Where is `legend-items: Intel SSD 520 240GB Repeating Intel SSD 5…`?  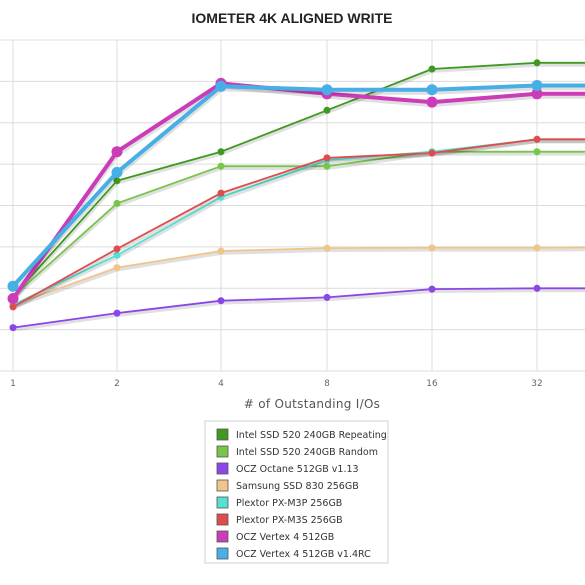
legend-items: Intel SSD 520 240GB Repeating Intel SSD 5… is located at coordinates (301, 494).